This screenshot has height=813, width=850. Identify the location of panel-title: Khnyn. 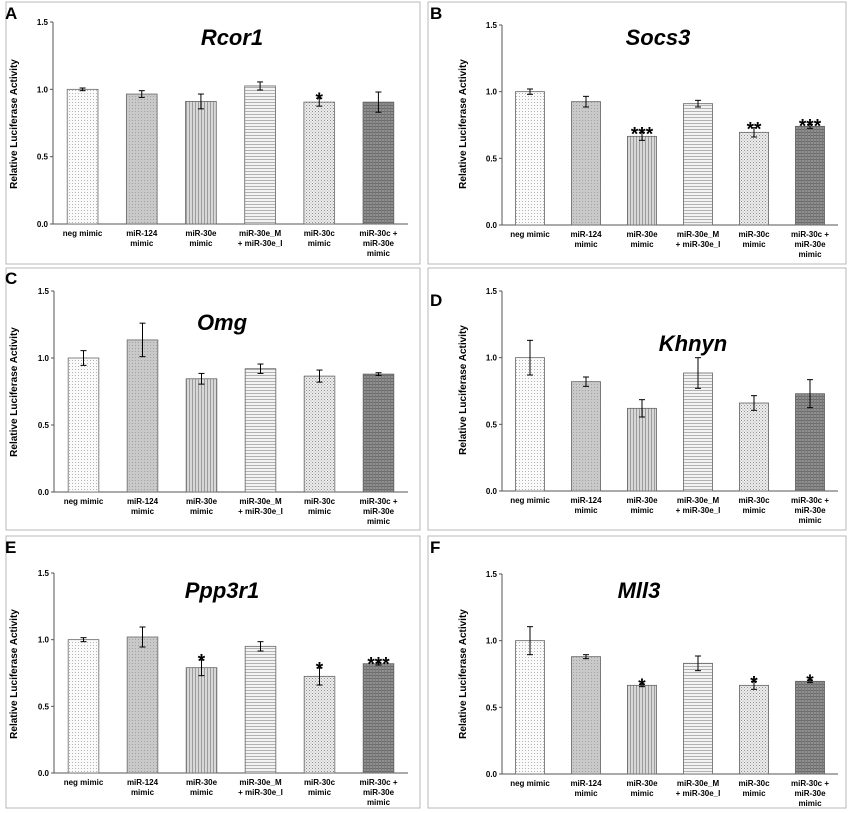
(693, 343).